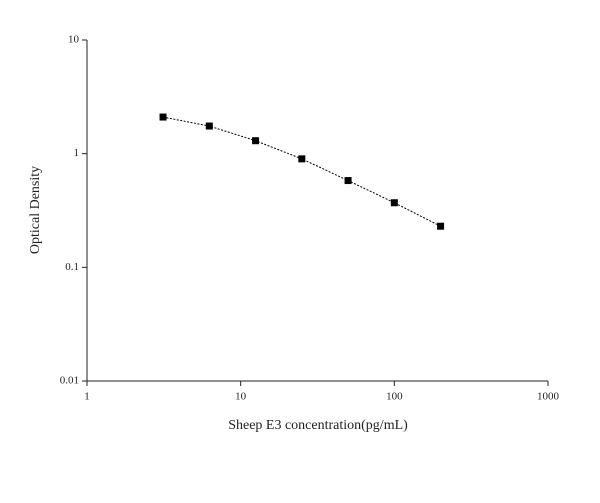 This screenshot has width=600, height=503. Describe the element at coordinates (87, 397) in the screenshot. I see `x-tick-label: 1` at that location.